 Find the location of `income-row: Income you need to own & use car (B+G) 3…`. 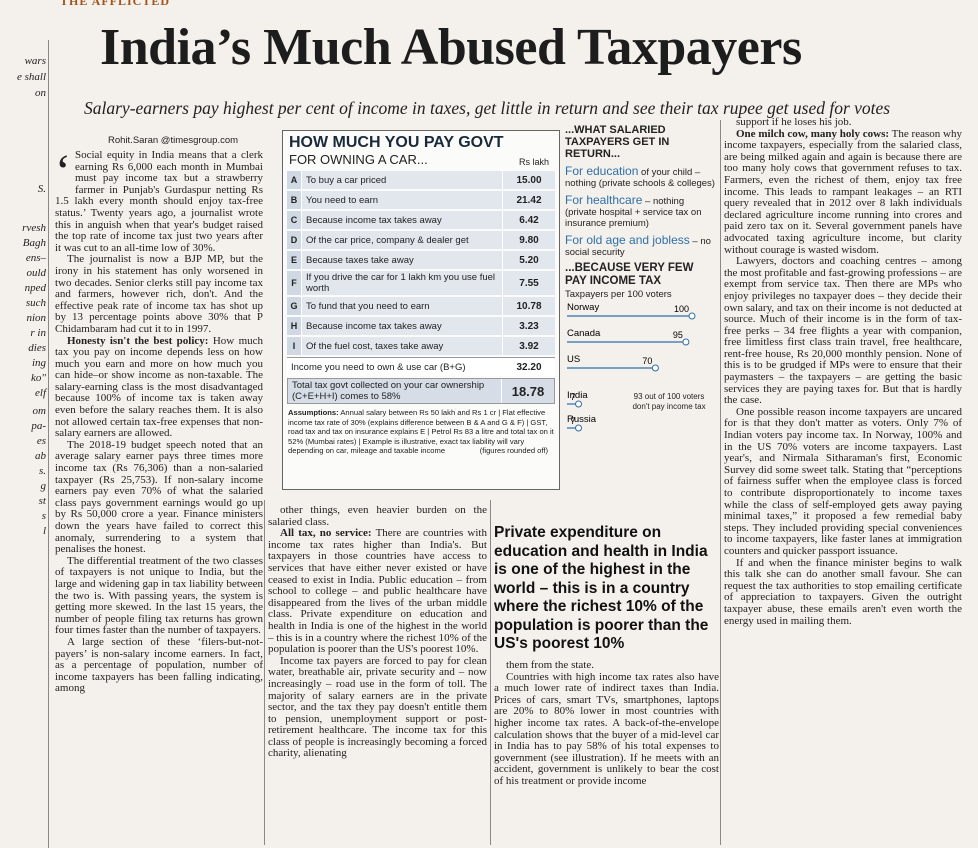

income-row: Income you need to own & use car (B+G) 3… is located at coordinates (421, 366).